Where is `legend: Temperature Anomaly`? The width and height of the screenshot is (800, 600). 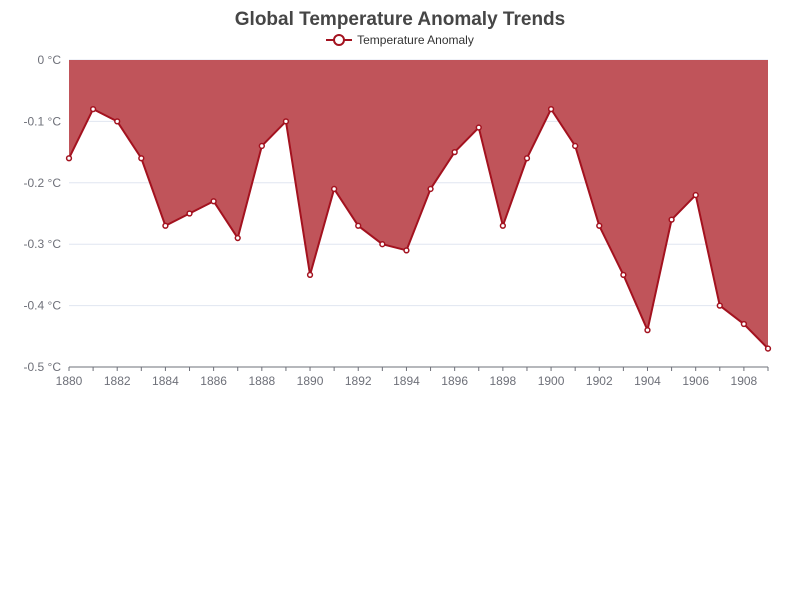
legend: Temperature Anomaly is located at coordinates (400, 40).